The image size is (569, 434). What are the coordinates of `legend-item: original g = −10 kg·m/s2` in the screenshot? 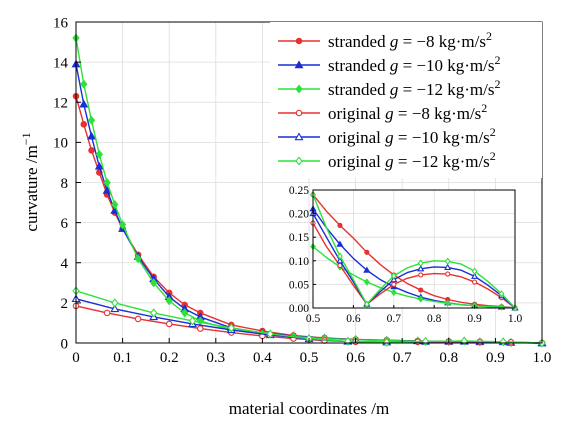 It's located at (387, 136).